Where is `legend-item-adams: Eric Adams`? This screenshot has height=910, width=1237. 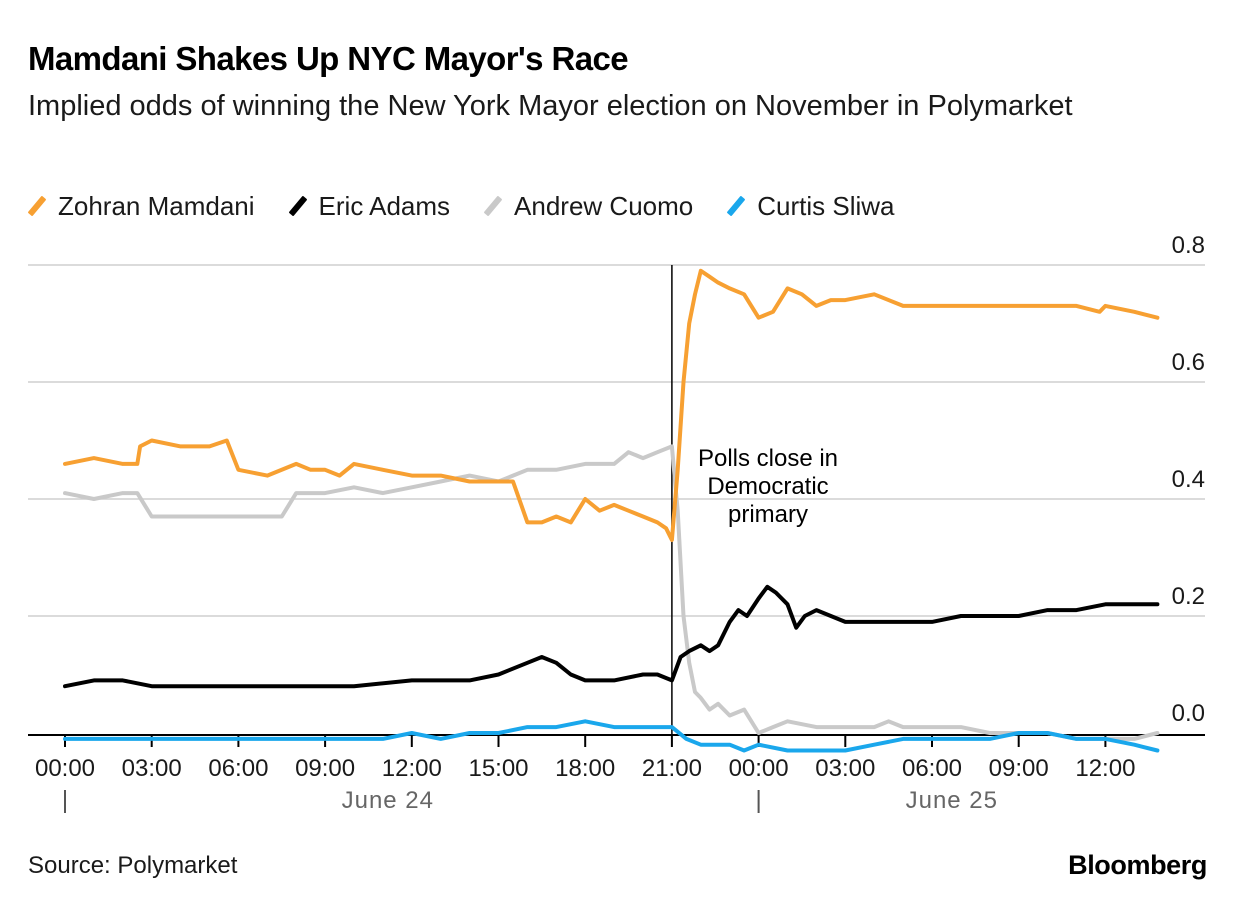 legend-item-adams: Eric Adams is located at coordinates (369, 206).